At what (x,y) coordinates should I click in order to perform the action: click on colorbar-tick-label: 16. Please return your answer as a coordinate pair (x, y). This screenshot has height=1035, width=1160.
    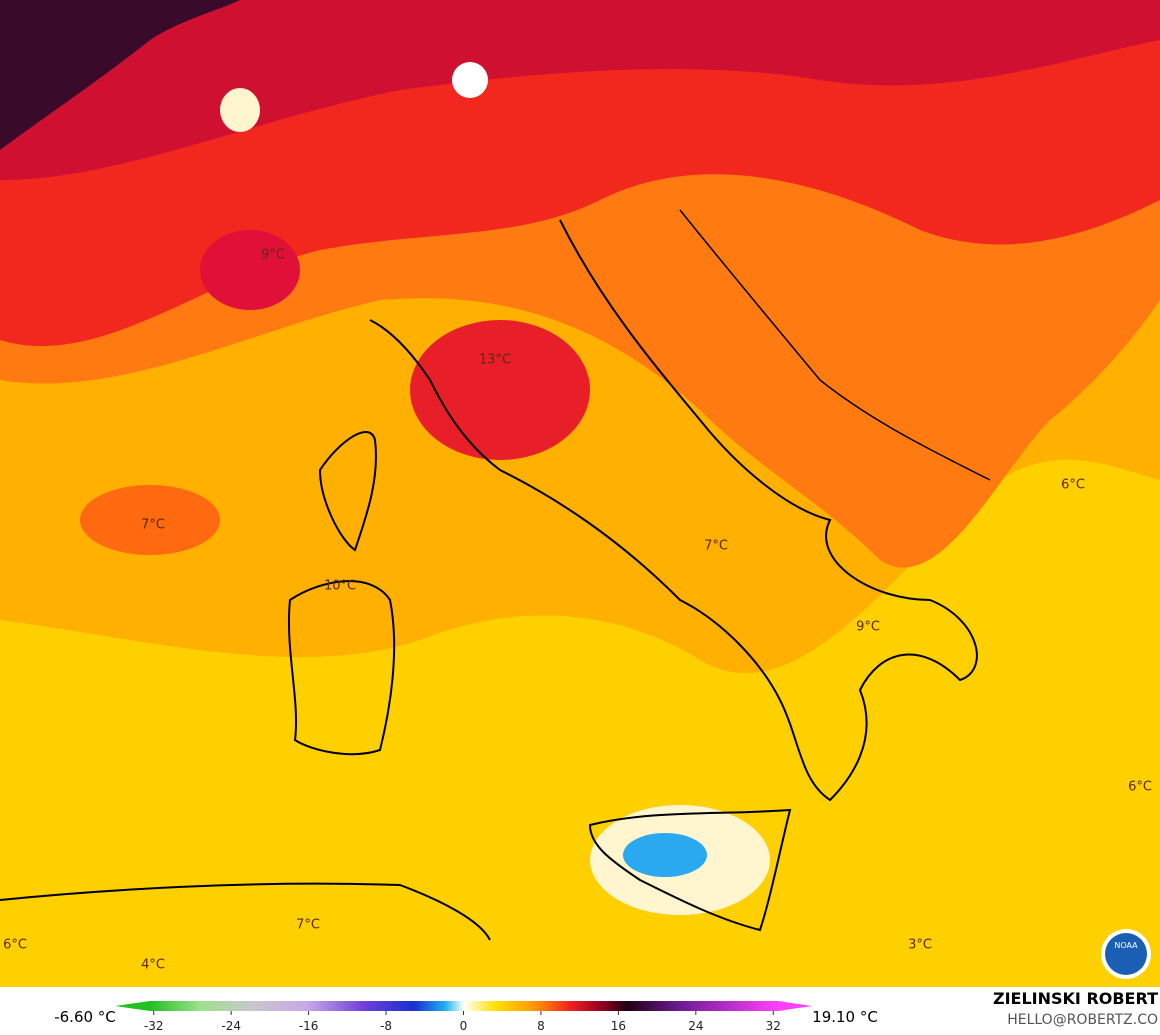
    Looking at the image, I should click on (618, 1026).